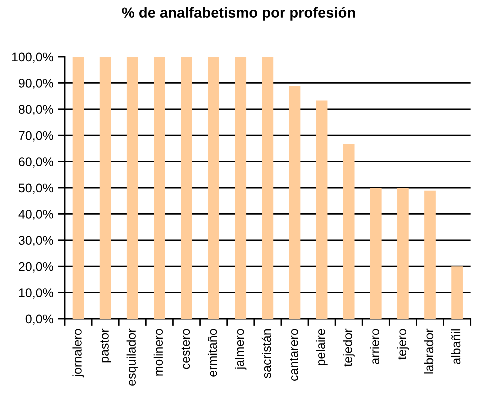 The image size is (478, 400). I want to click on x-tick-label: jornalero, so click(78, 353).